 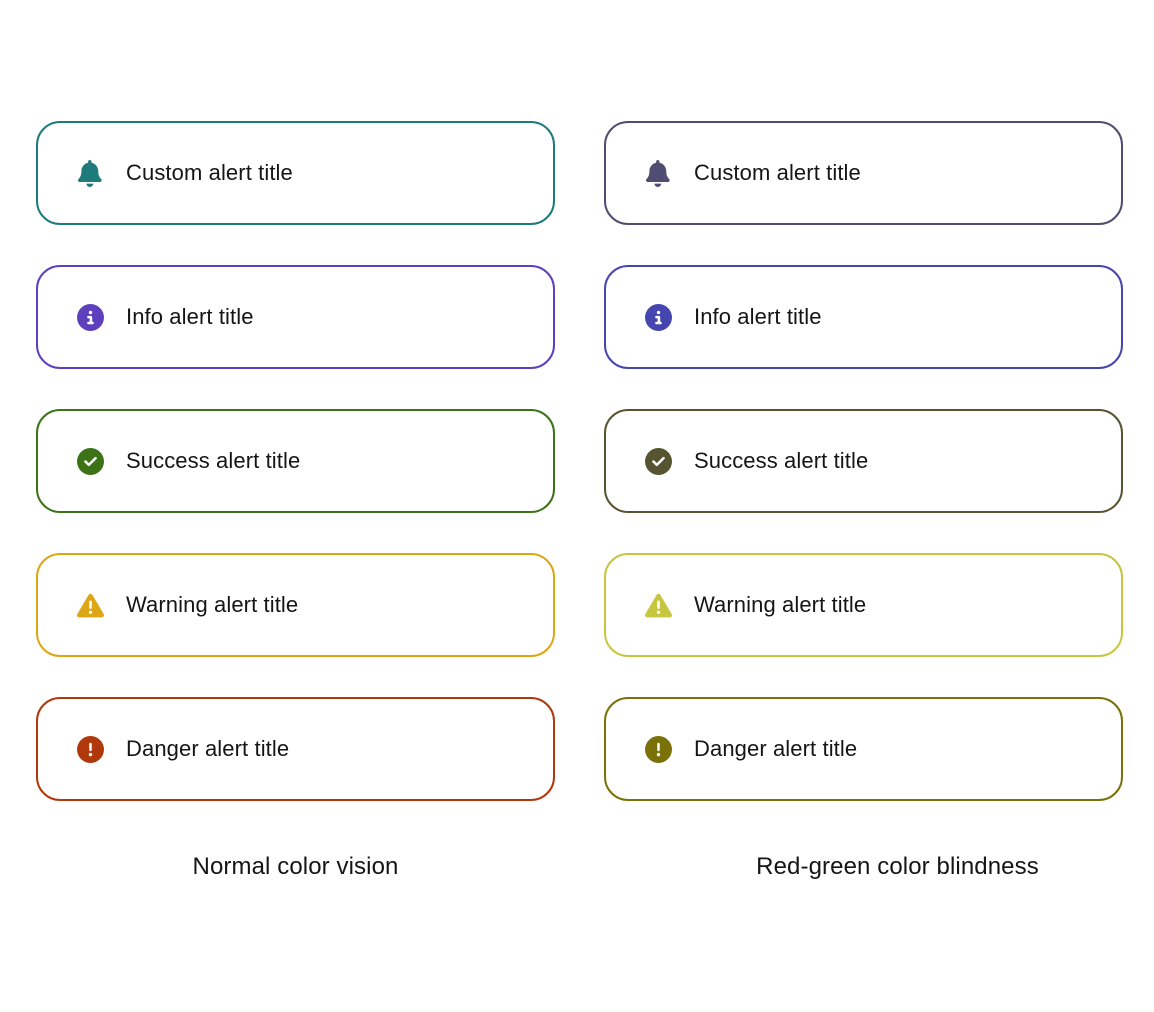 I want to click on column-caption: Red-green color blindness, so click(x=897, y=866).